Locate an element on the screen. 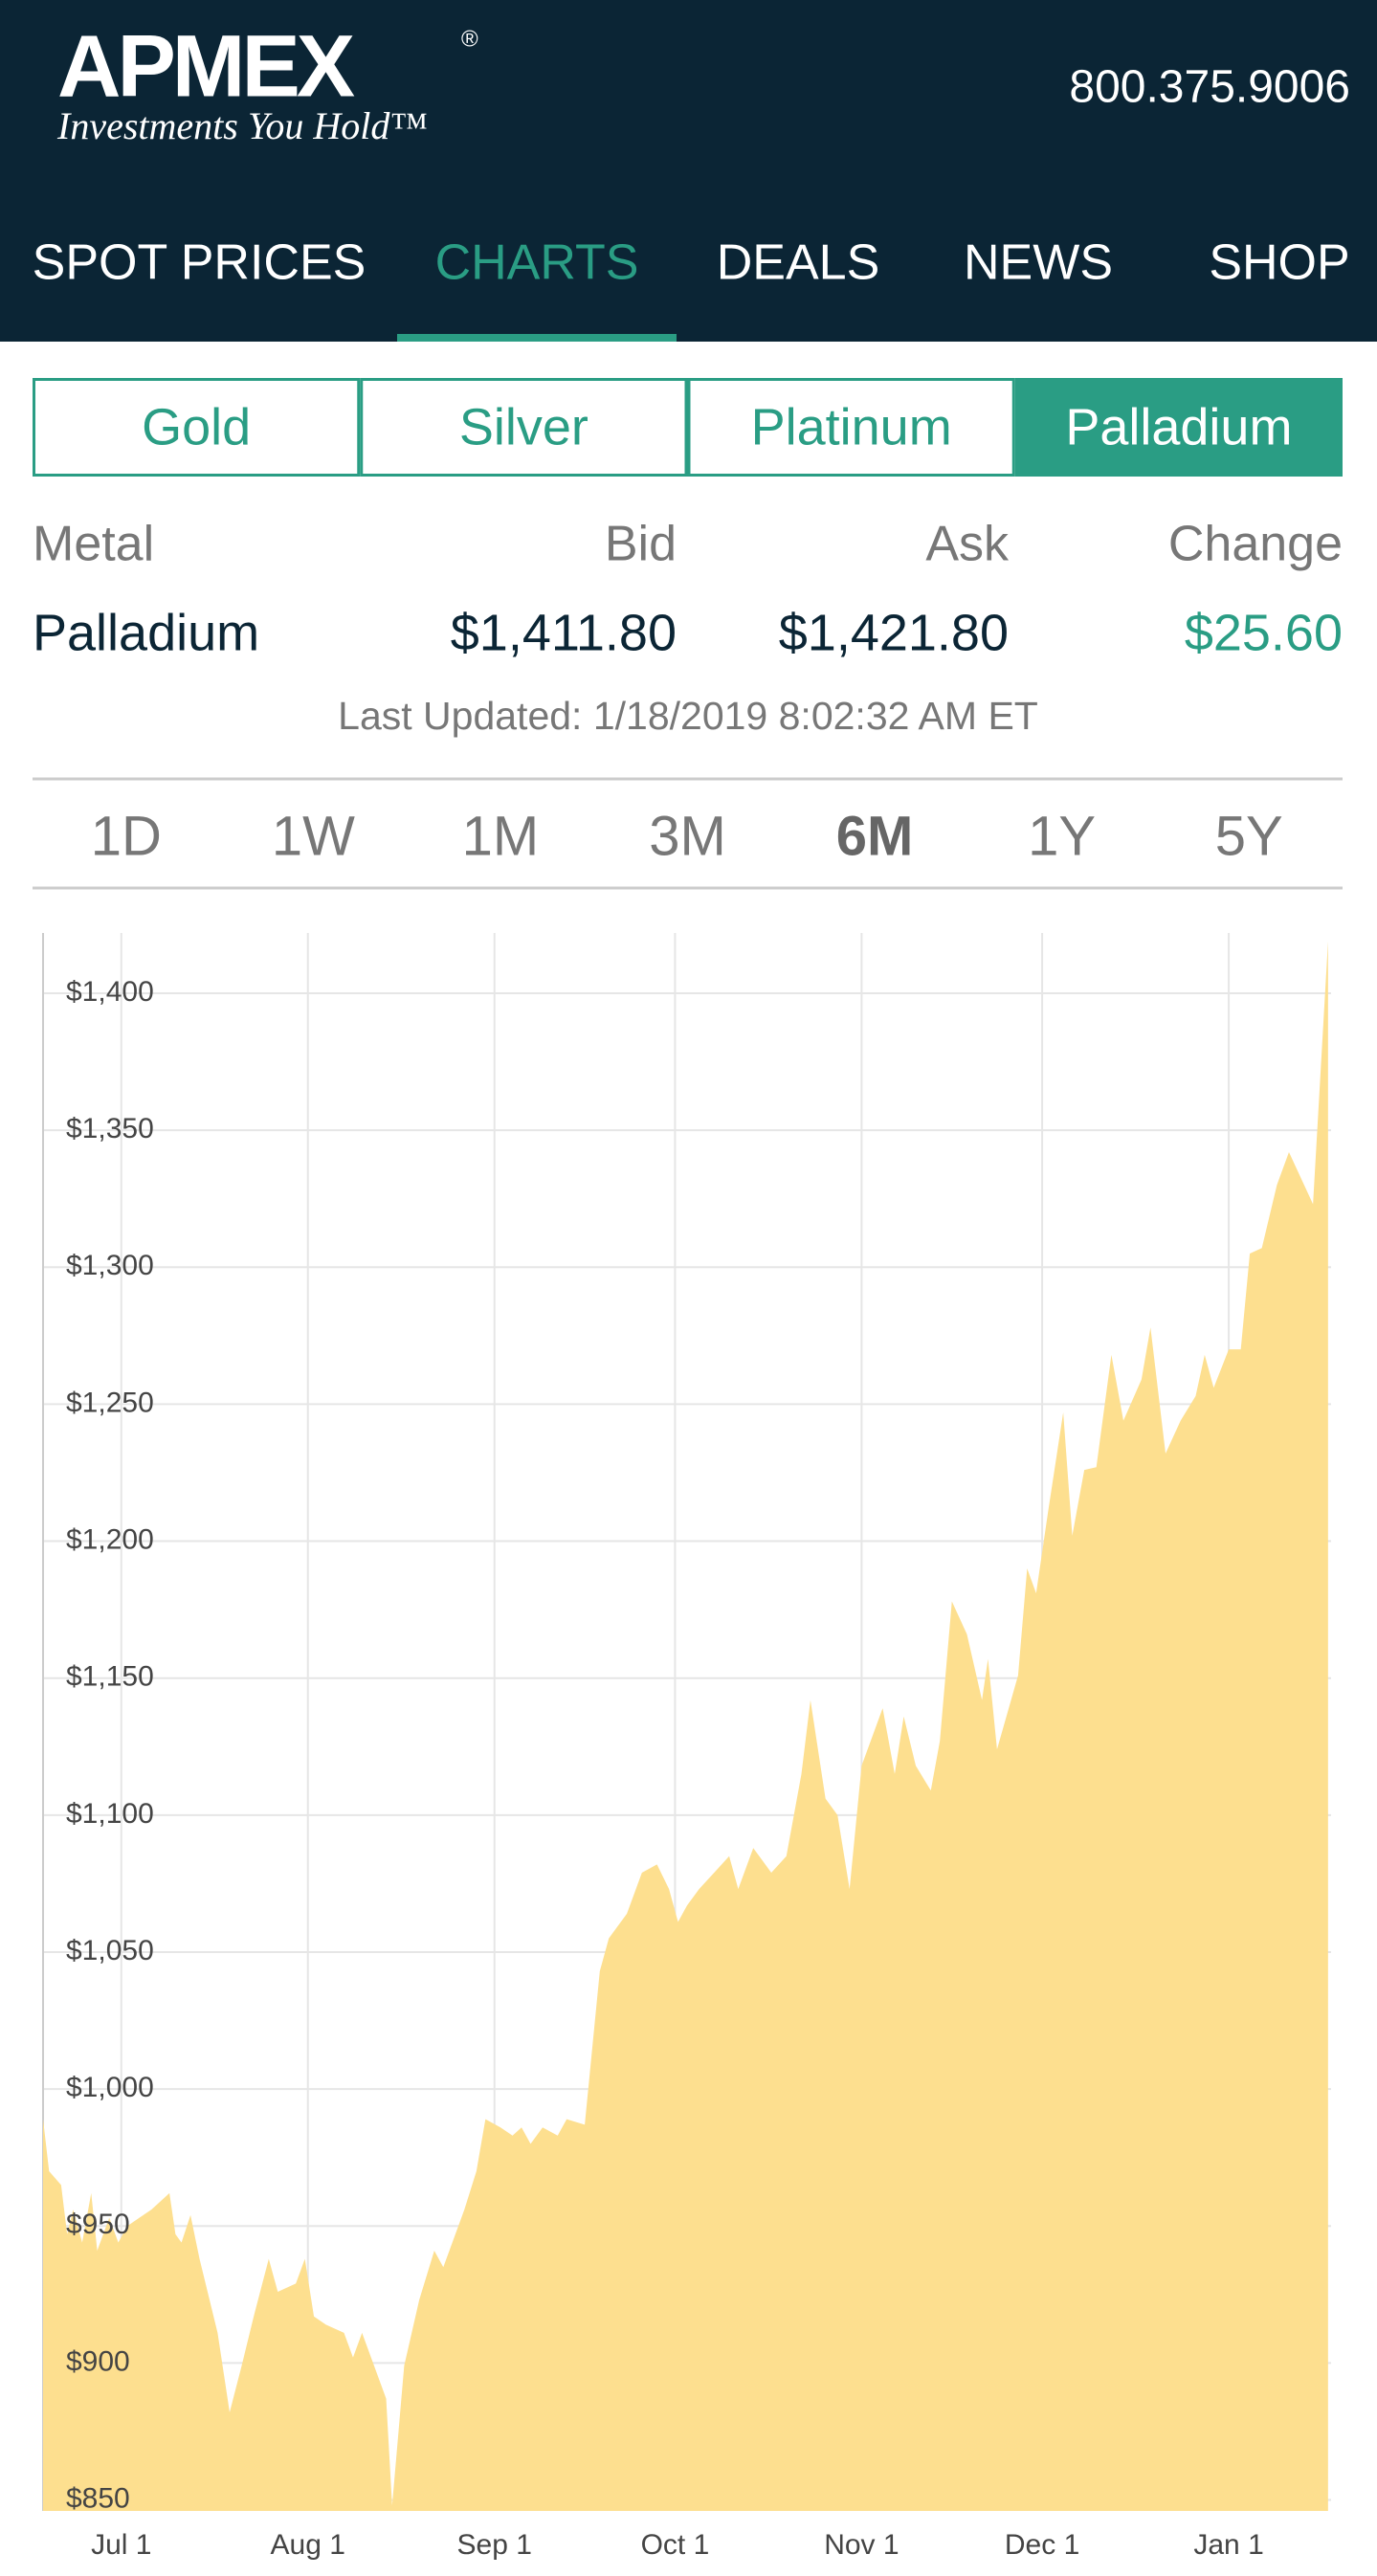 The image size is (1377, 2576). quote-cell: $1,421.80 is located at coordinates (894, 632).